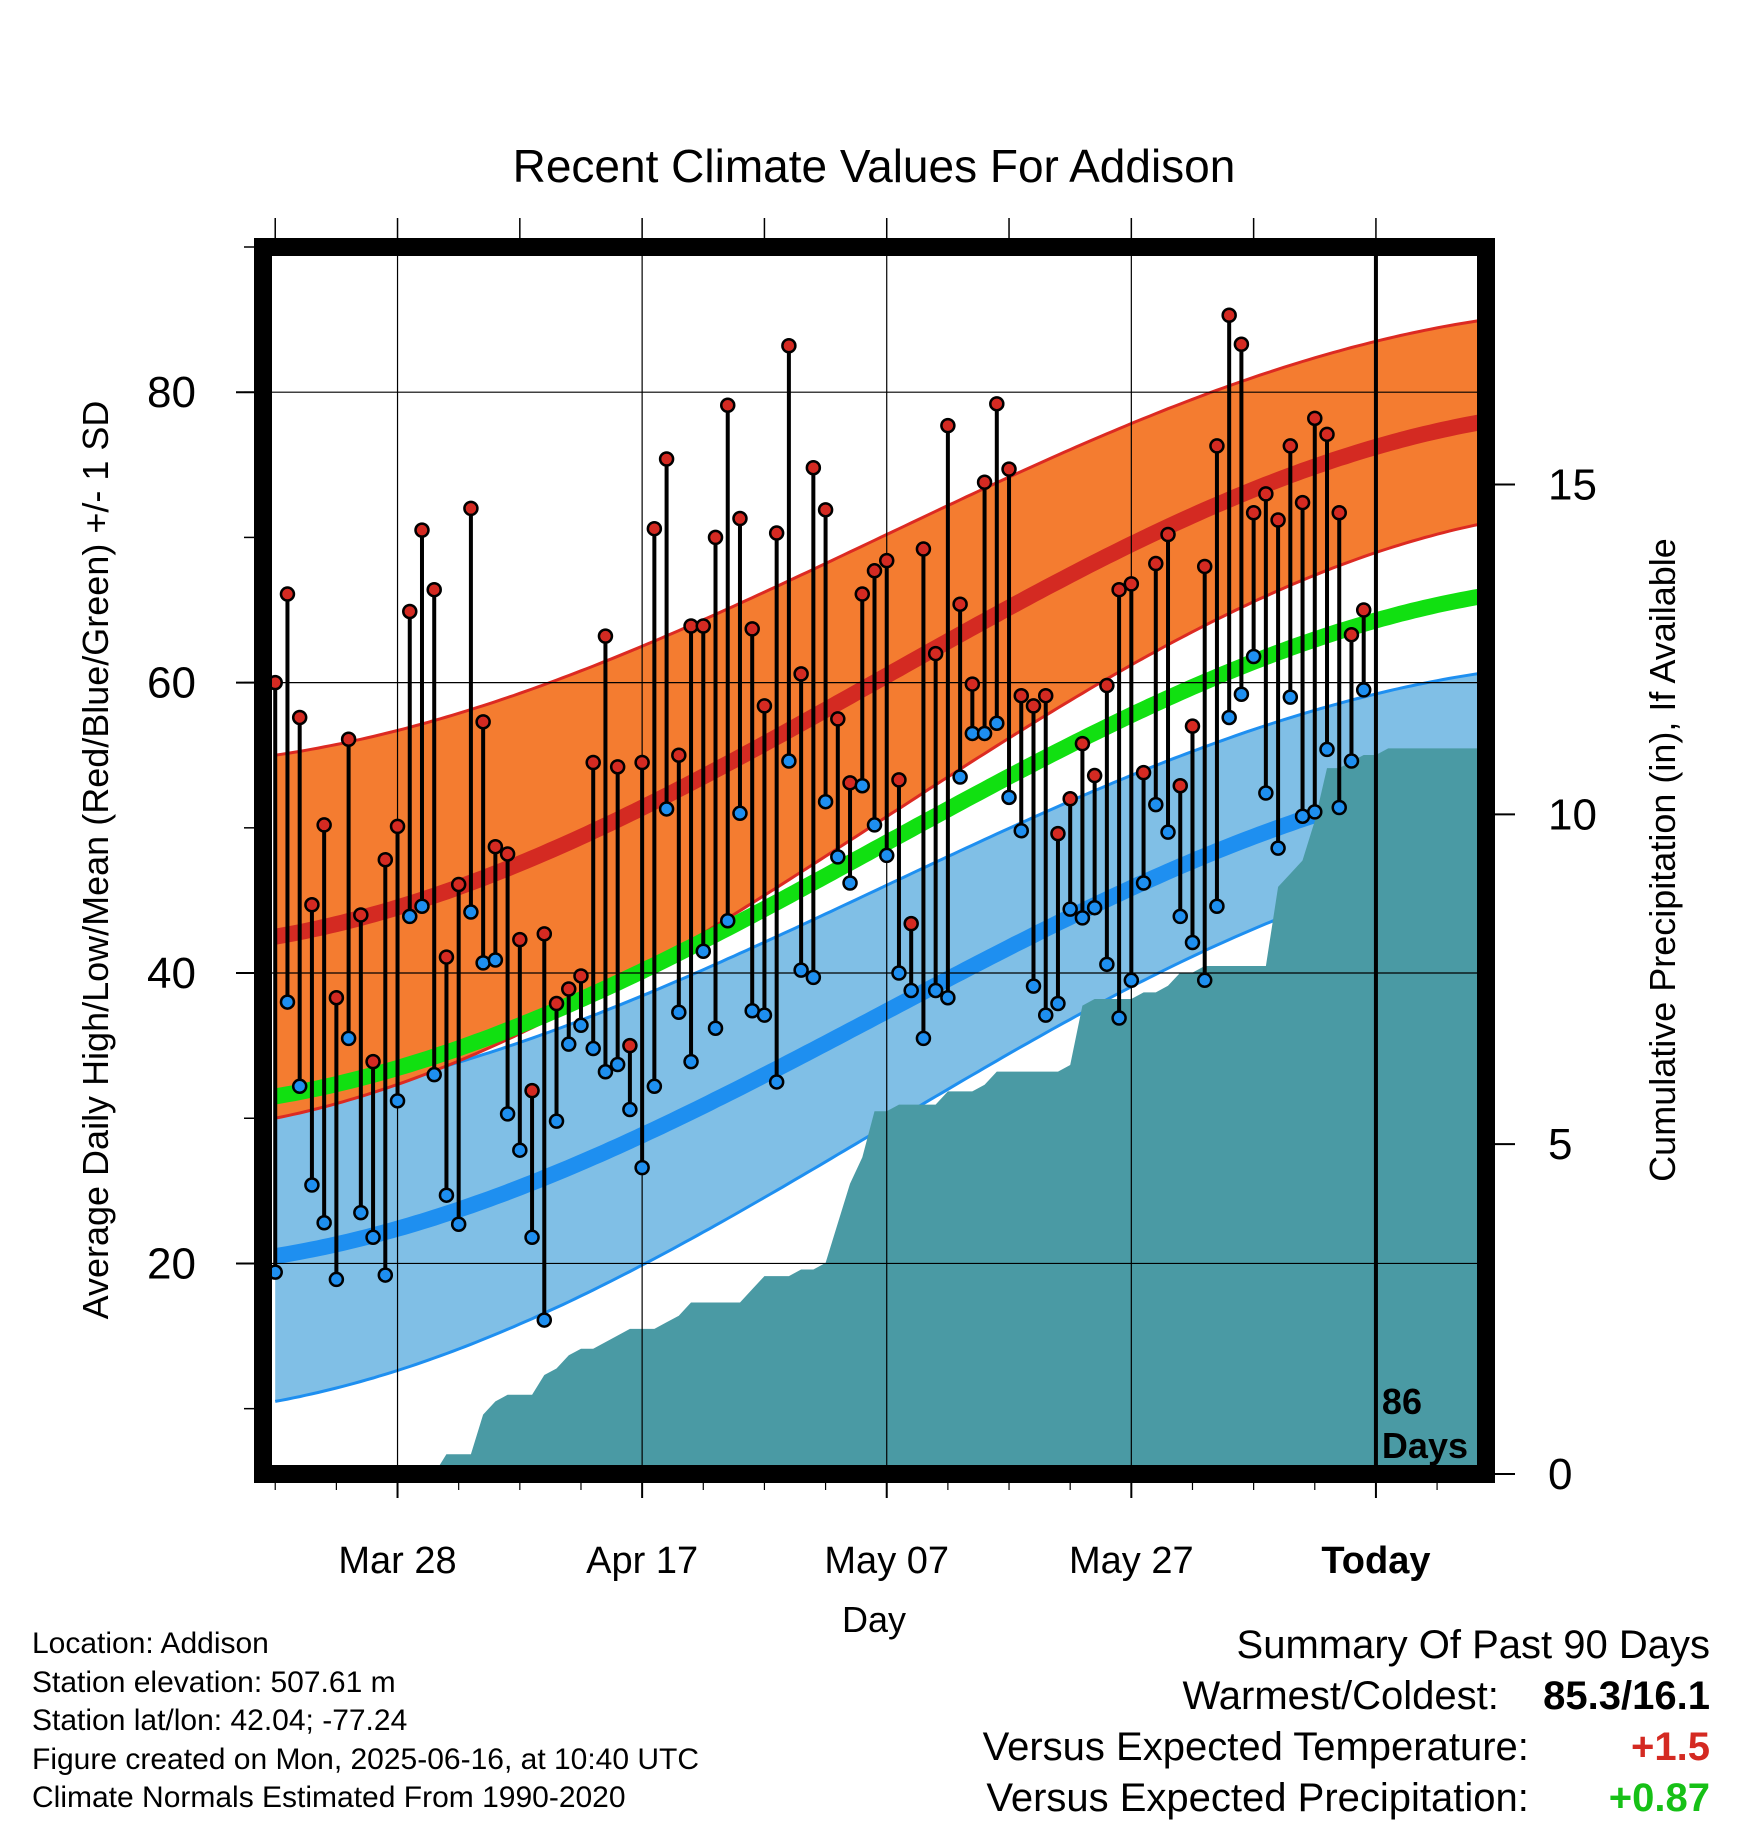 The width and height of the screenshot is (1748, 1828). Describe the element at coordinates (1560, 1144) in the screenshot. I see `right-tick-label: 5` at that location.